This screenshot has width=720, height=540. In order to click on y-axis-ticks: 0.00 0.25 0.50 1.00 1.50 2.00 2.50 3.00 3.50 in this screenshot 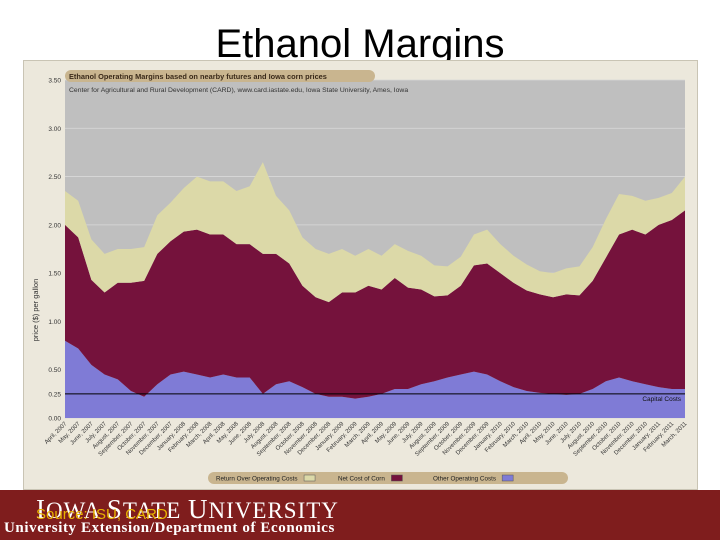, I will do `click(54, 250)`.